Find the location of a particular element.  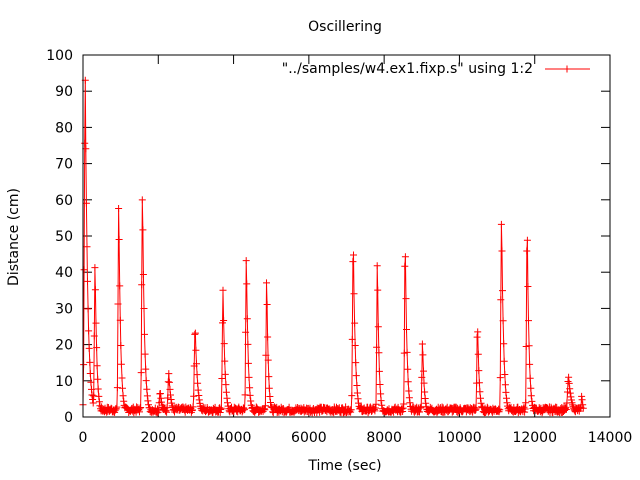

x-tick-label: 2000 is located at coordinates (158, 438).